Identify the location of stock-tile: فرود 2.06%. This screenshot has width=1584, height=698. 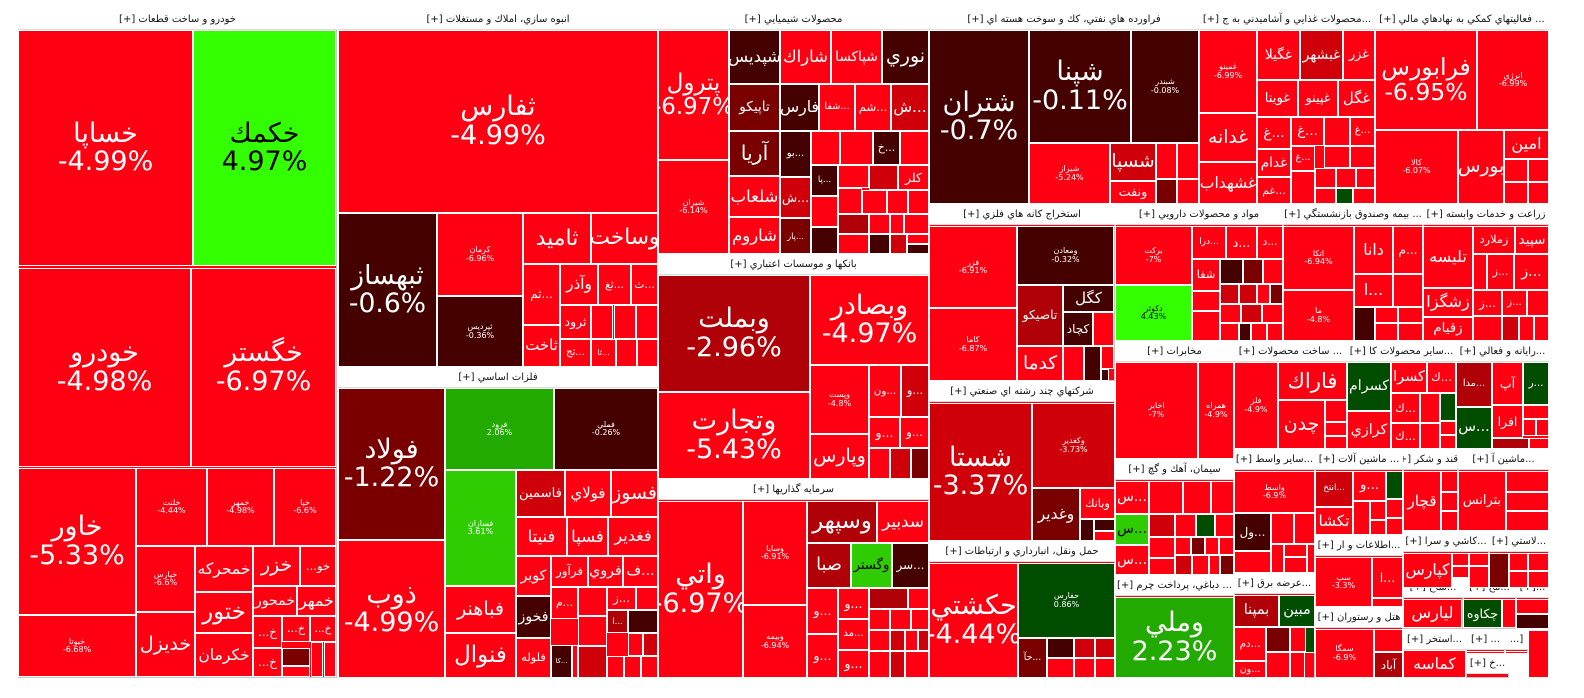
(499, 429).